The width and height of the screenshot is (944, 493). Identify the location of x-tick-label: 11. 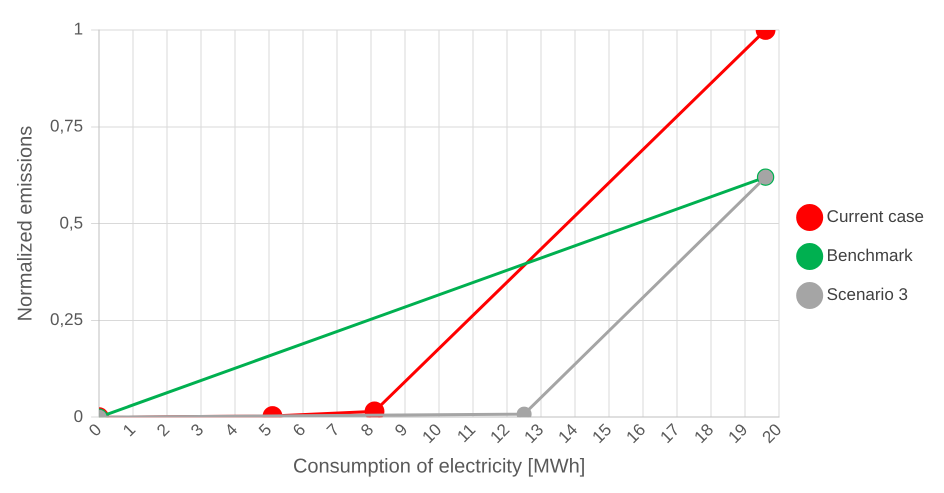
(466, 433).